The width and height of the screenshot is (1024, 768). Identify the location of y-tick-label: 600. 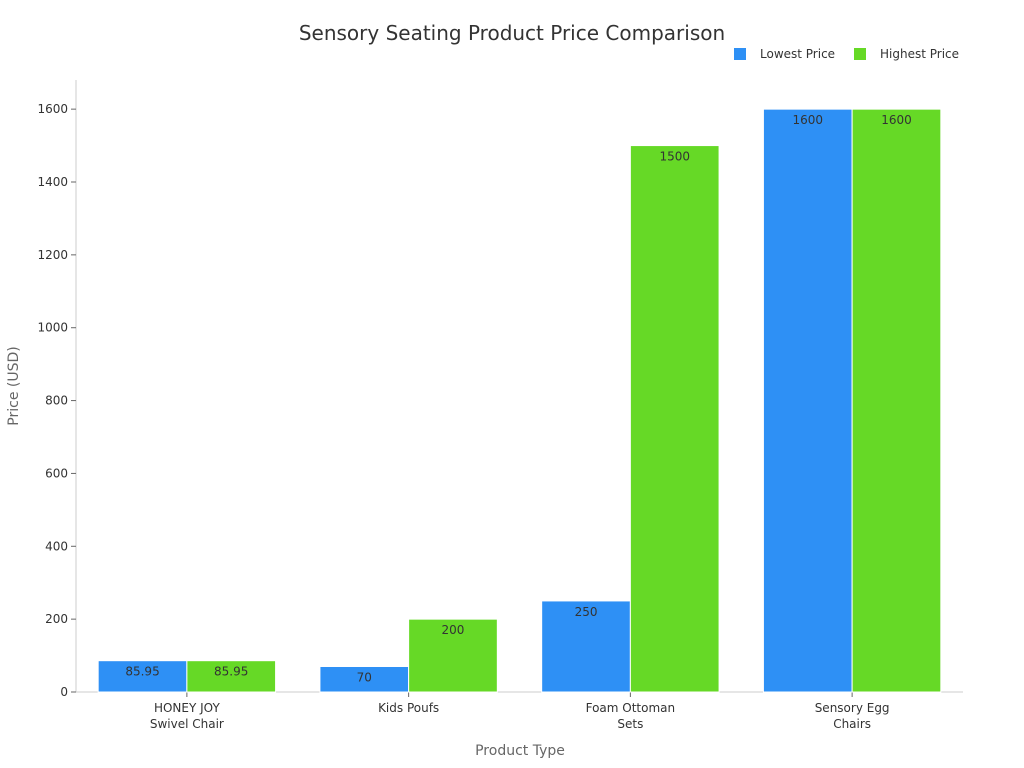
(56, 473).